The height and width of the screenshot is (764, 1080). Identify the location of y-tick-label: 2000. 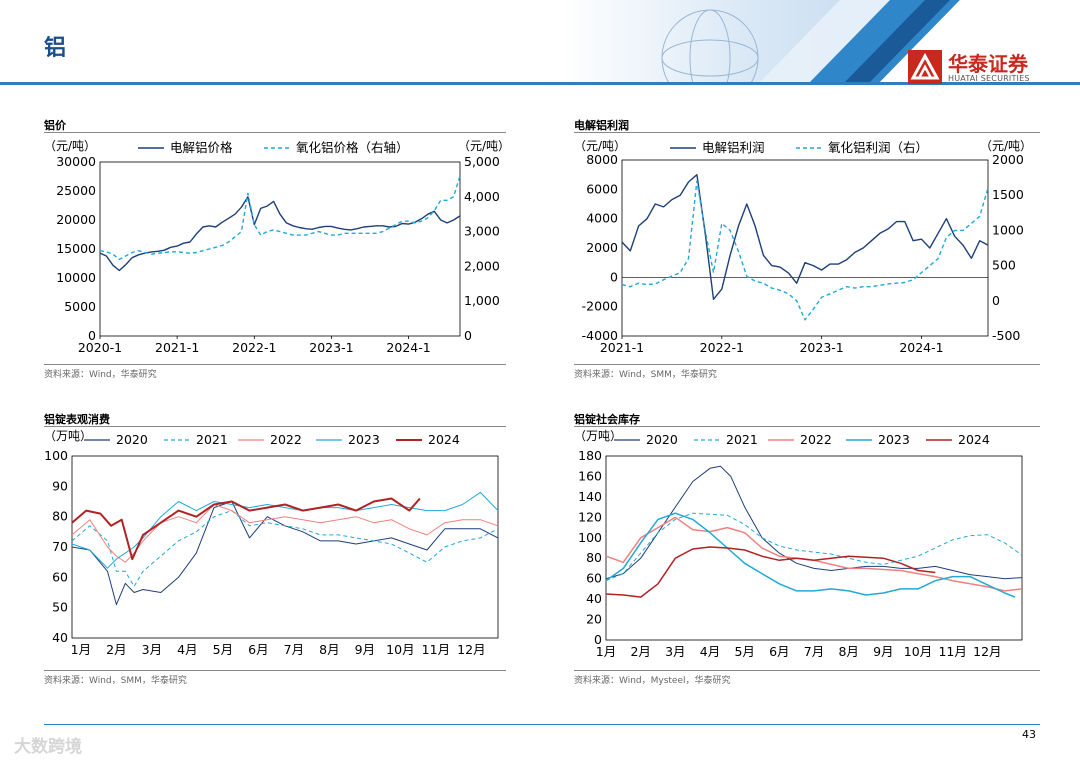
(602, 247).